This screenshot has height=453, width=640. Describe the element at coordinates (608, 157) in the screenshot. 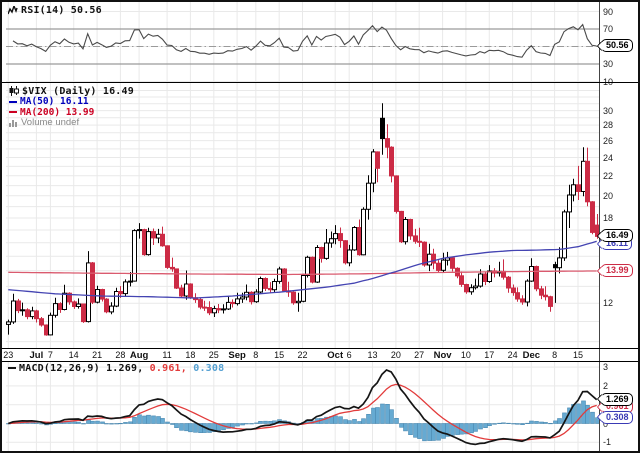

I see `axis-tick-label: 24` at that location.